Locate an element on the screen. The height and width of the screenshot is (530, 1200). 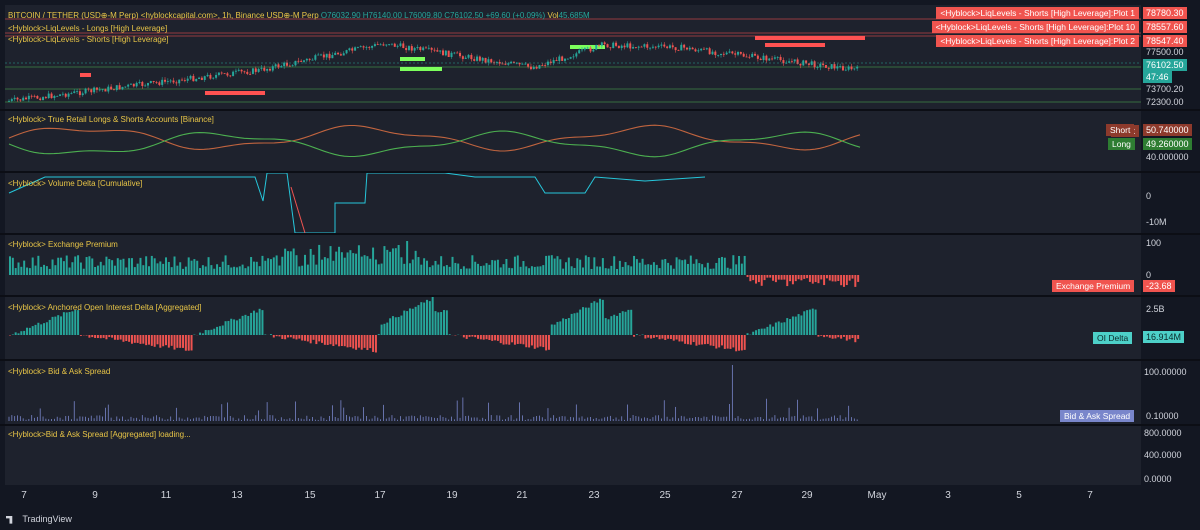
spread-title: <Hyblock> Bid & Ask Spread is located at coordinates (59, 371).